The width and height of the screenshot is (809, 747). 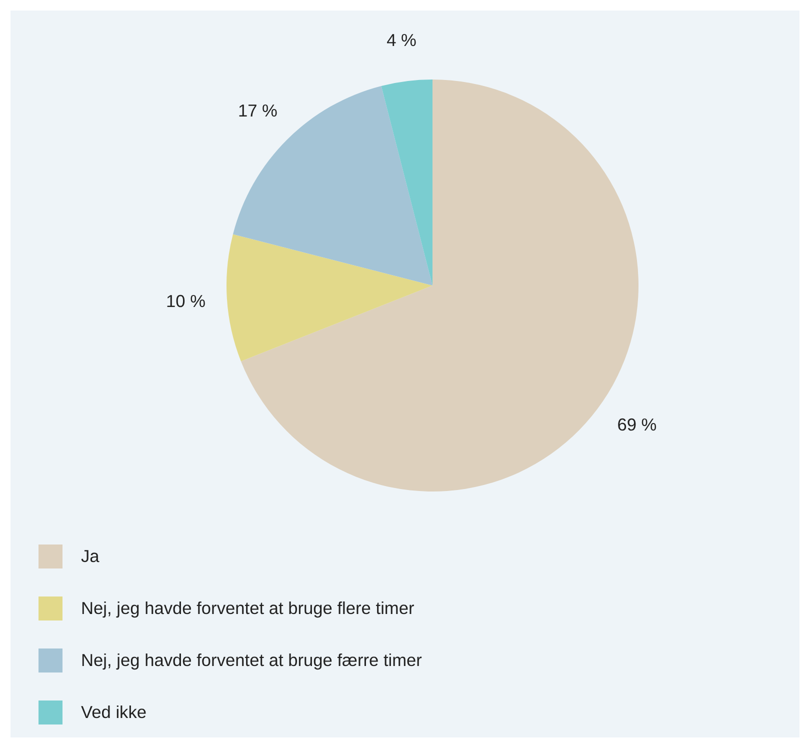 I want to click on data-label: 10 %, so click(x=186, y=301).